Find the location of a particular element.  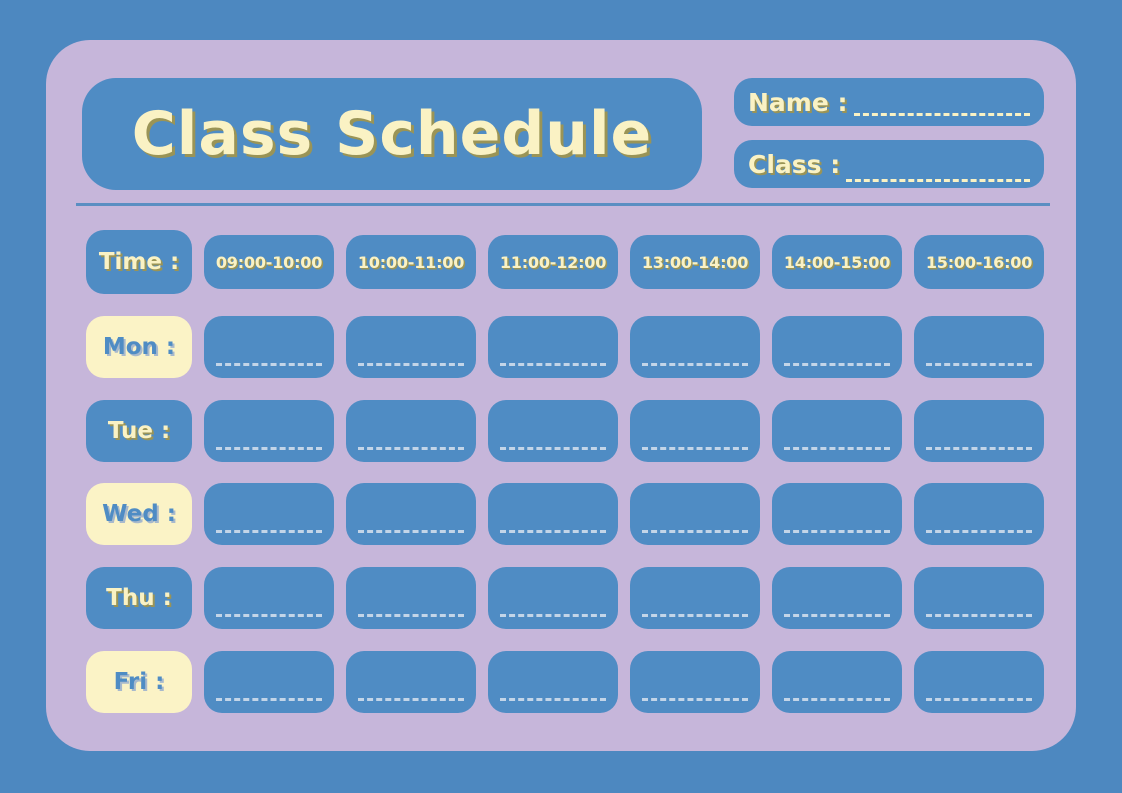

day-label-thu: Thu : is located at coordinates (139, 598).